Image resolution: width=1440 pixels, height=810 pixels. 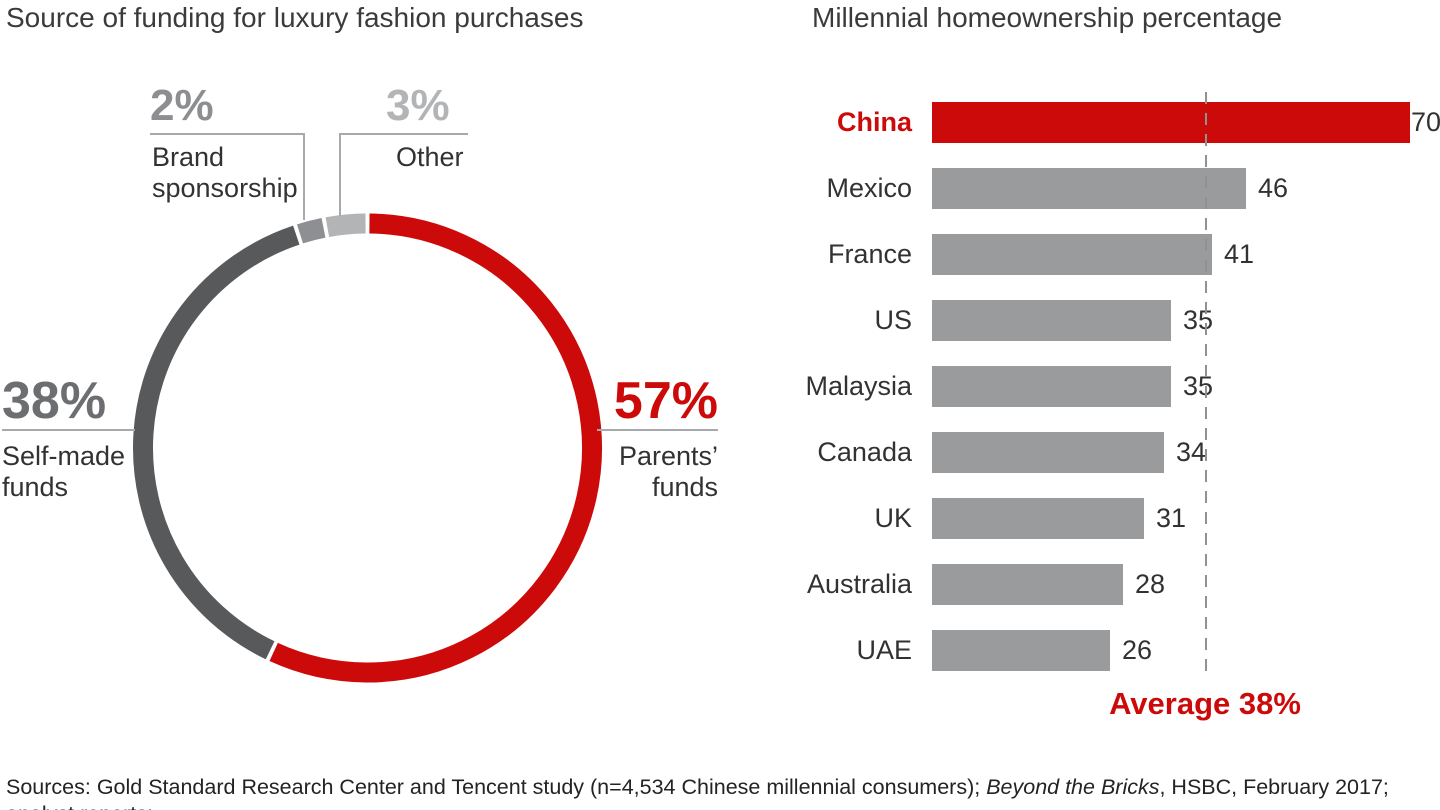 What do you see at coordinates (874, 122) in the screenshot?
I see `bar-category-china: China` at bounding box center [874, 122].